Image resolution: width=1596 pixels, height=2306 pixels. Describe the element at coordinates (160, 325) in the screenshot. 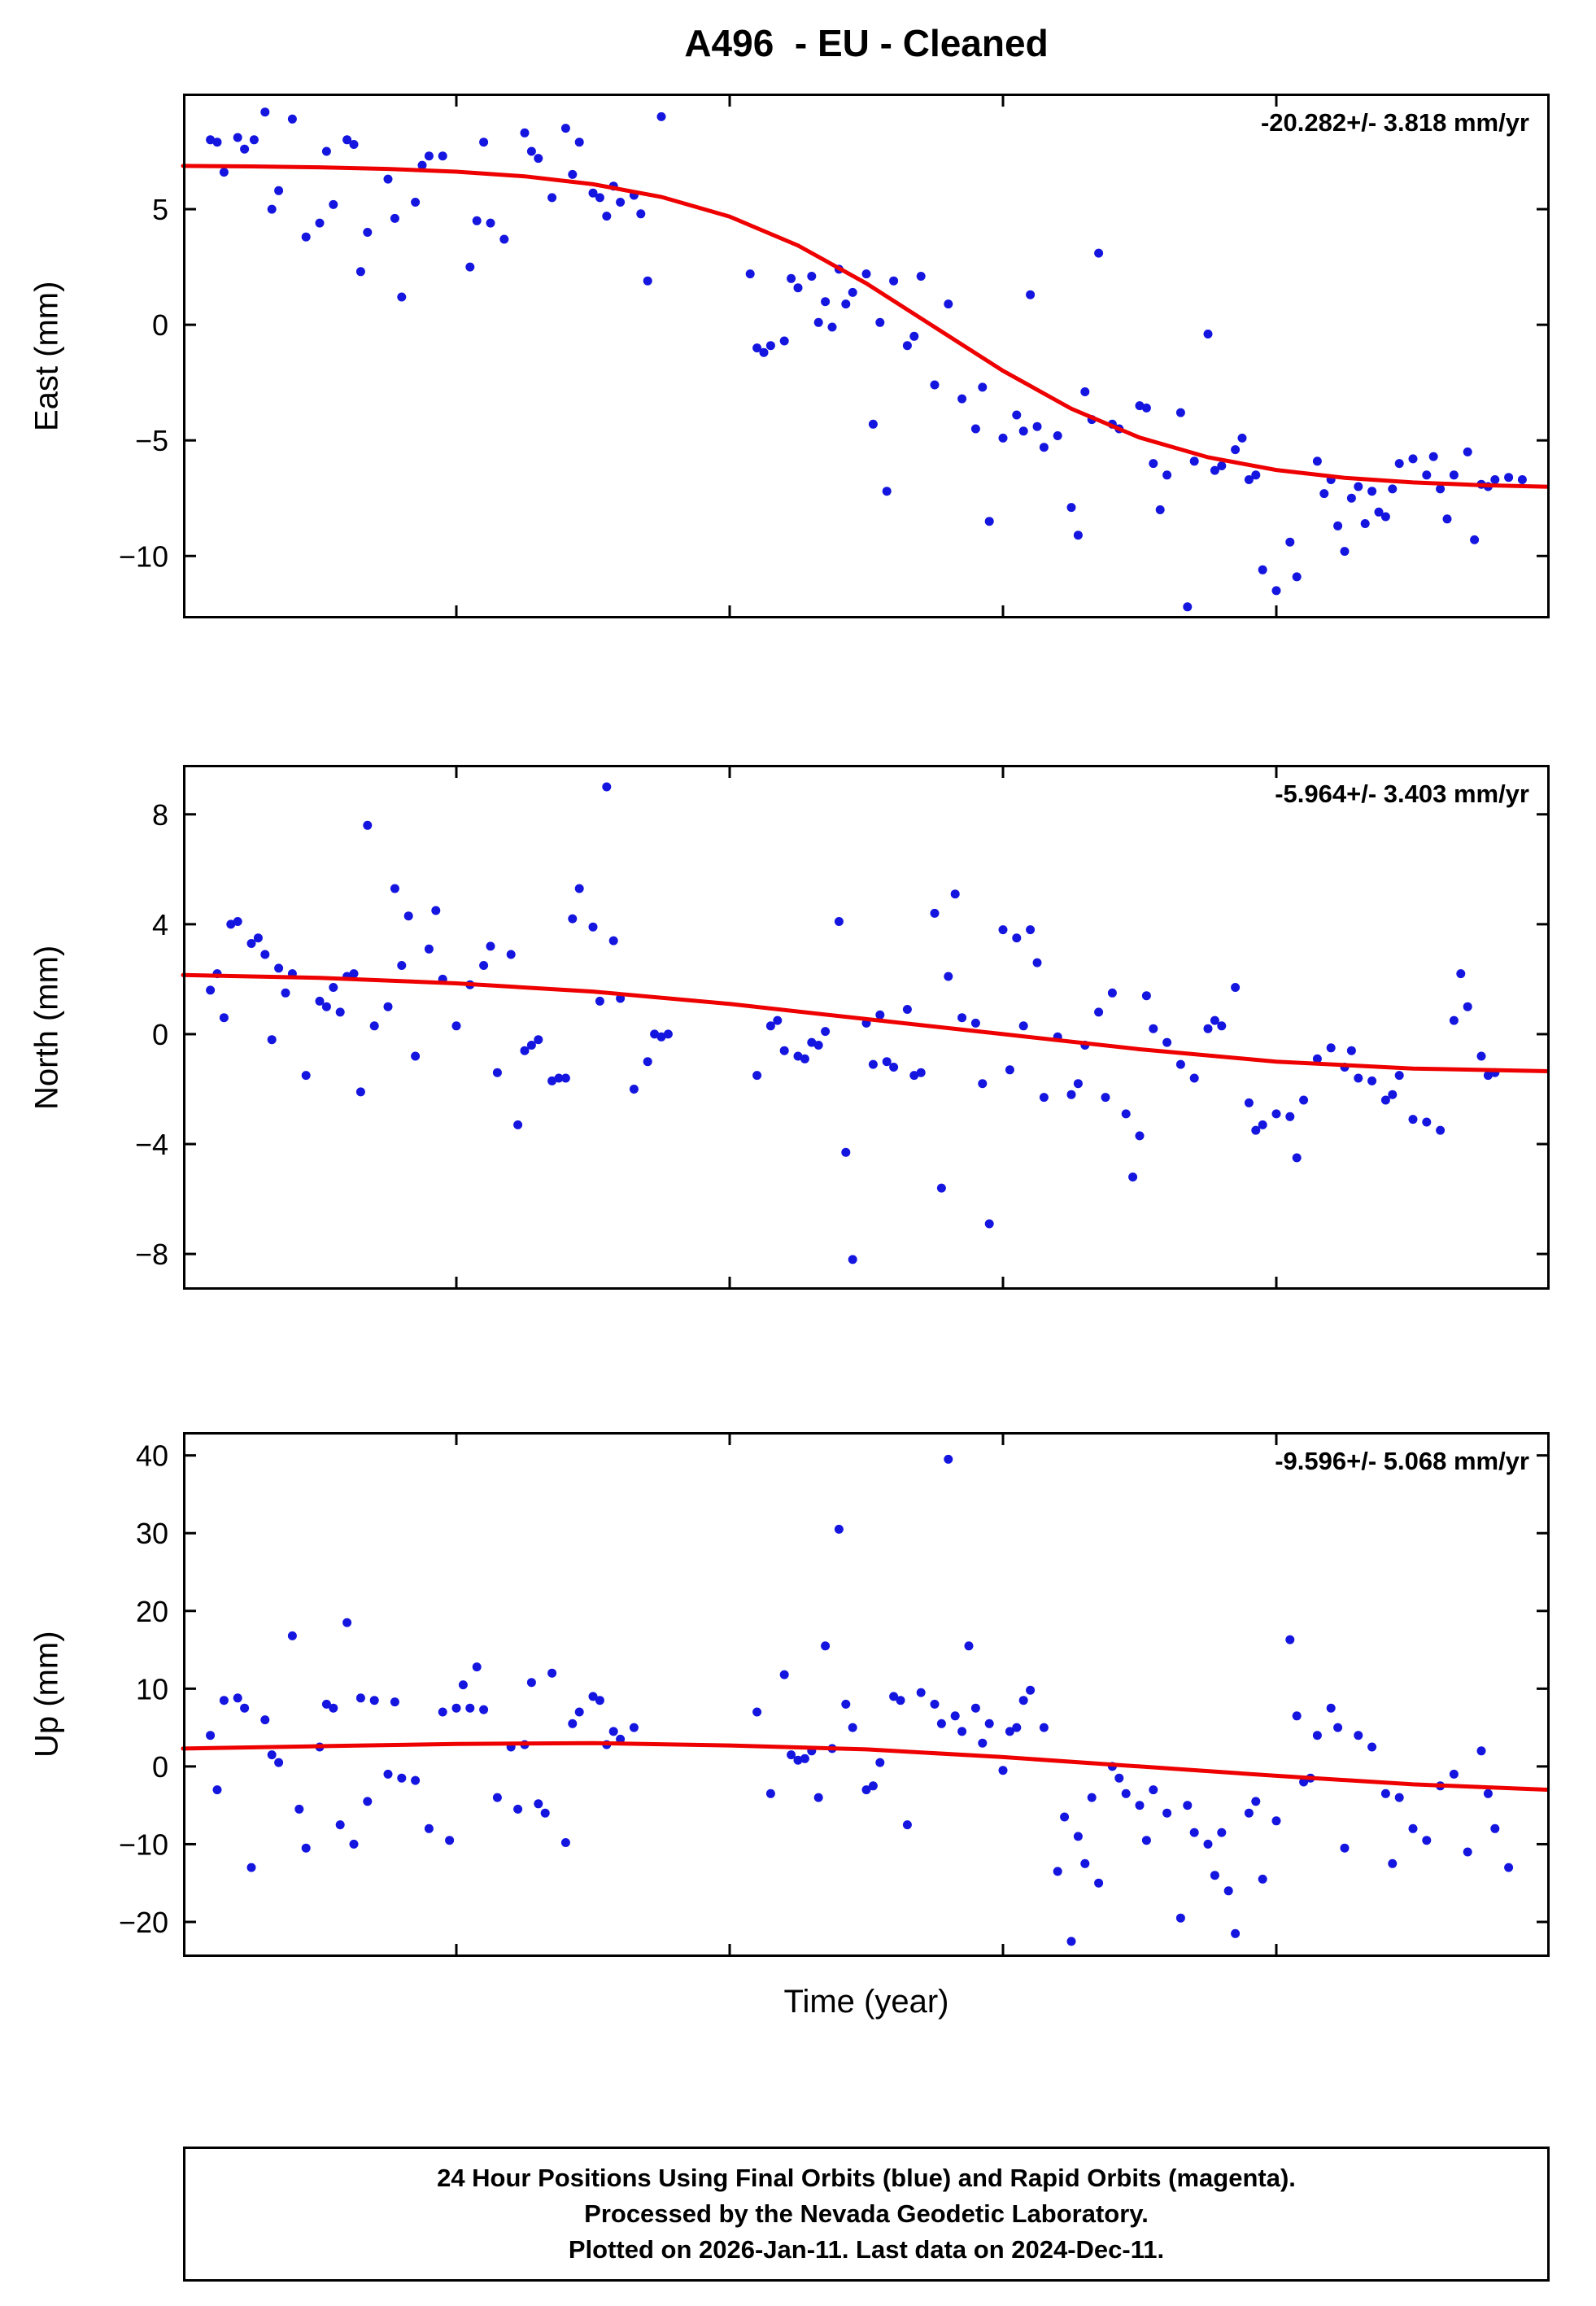

I see `y-tick-label: 0` at that location.